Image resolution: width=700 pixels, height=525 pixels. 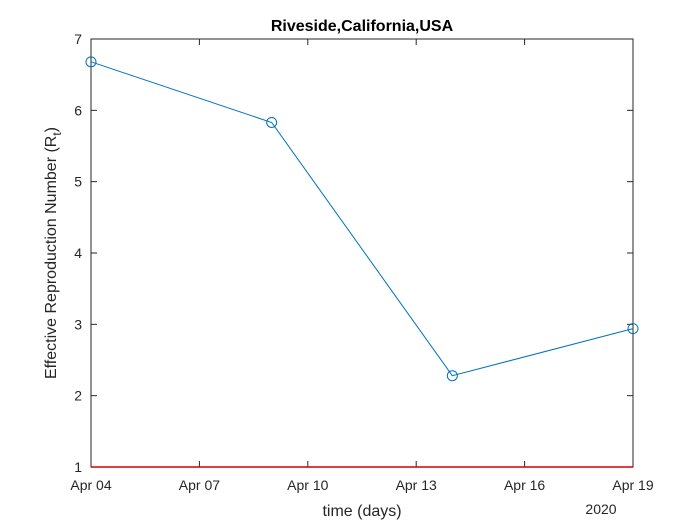 What do you see at coordinates (307, 485) in the screenshot?
I see `x-tick-label: Apr 10` at bounding box center [307, 485].